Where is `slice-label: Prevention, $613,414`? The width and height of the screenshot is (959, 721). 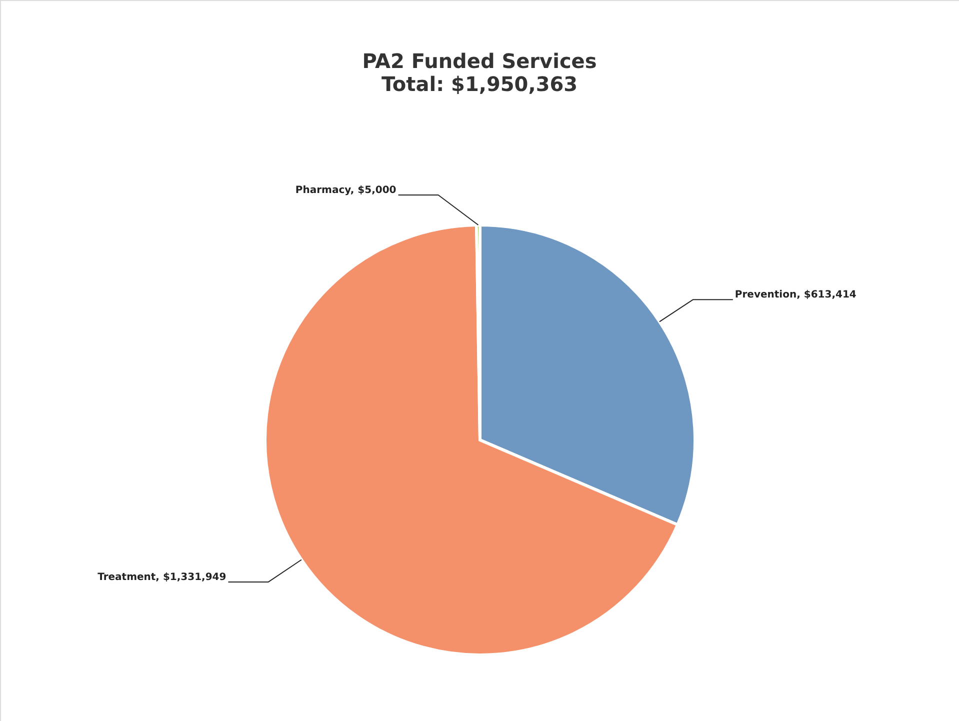
slice-label: Prevention, $613,414 is located at coordinates (795, 295).